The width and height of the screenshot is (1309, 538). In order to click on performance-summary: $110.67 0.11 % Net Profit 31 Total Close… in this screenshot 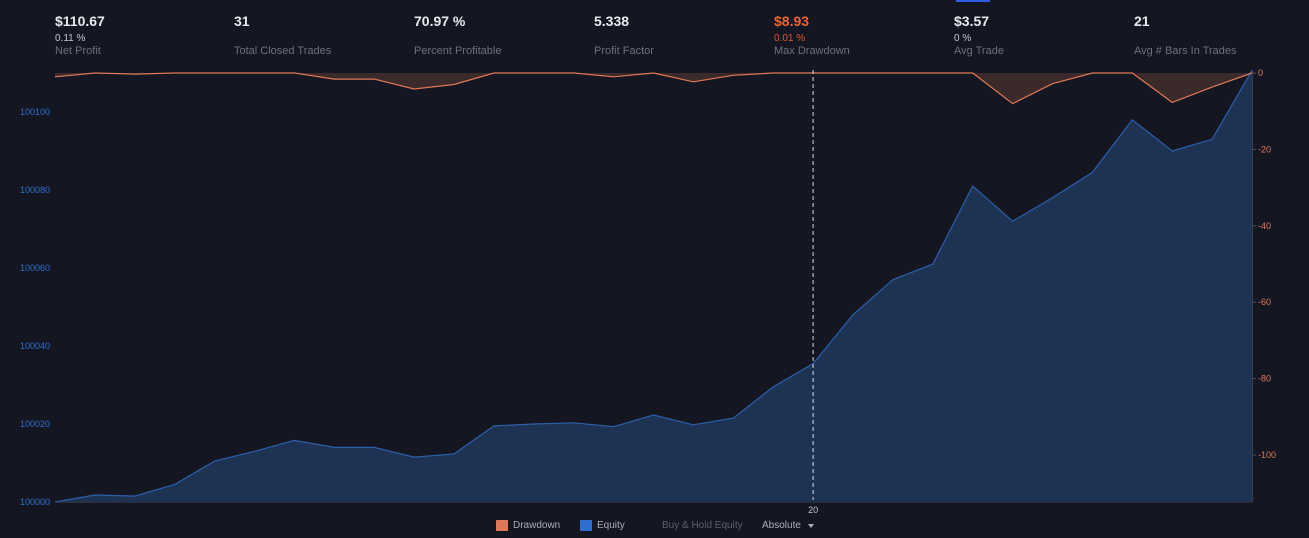, I will do `click(654, 33)`.